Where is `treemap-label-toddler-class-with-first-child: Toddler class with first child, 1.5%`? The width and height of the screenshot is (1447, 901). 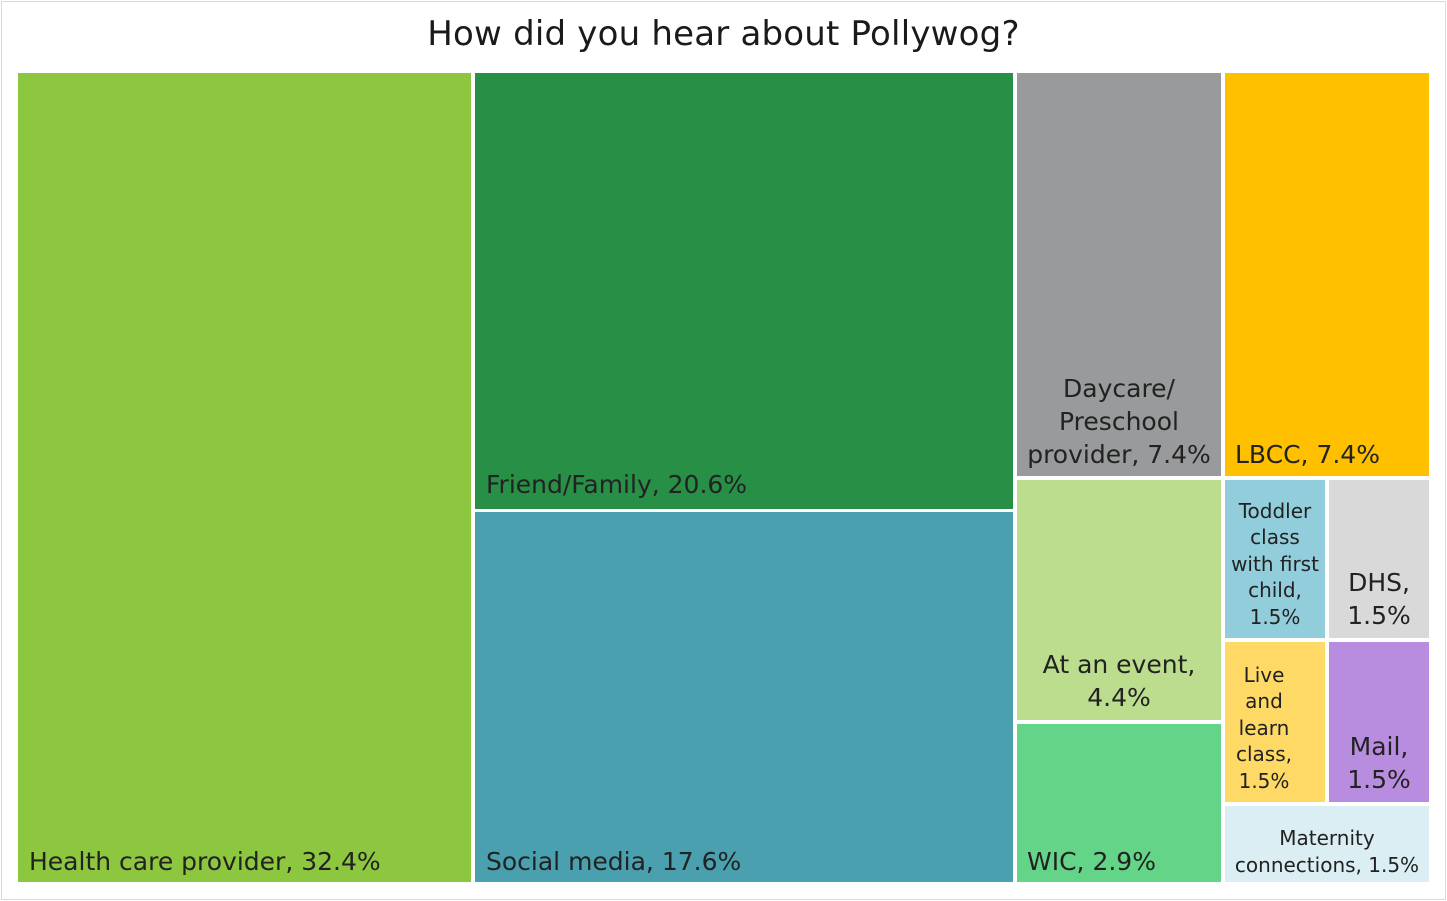
treemap-label-toddler-class-with-first-child: Toddler class with first child, 1.5% is located at coordinates (1275, 564).